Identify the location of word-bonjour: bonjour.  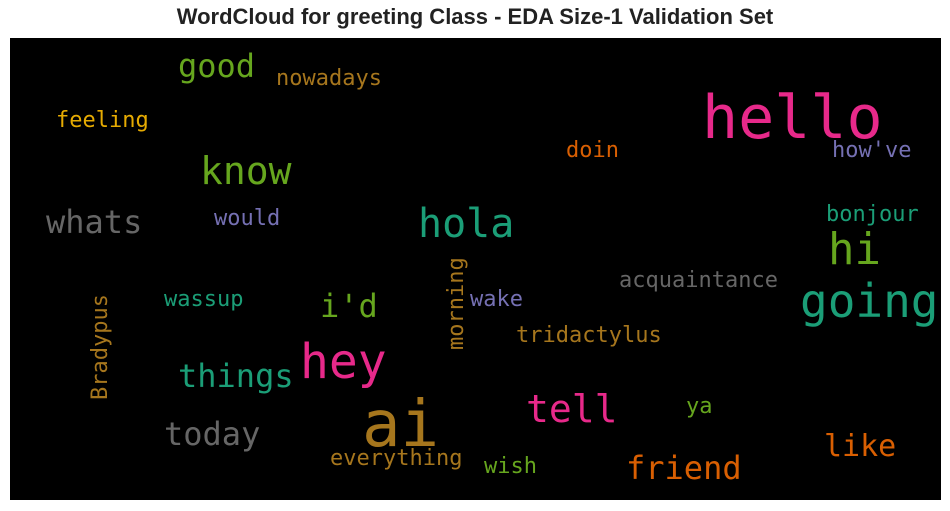
(872, 214).